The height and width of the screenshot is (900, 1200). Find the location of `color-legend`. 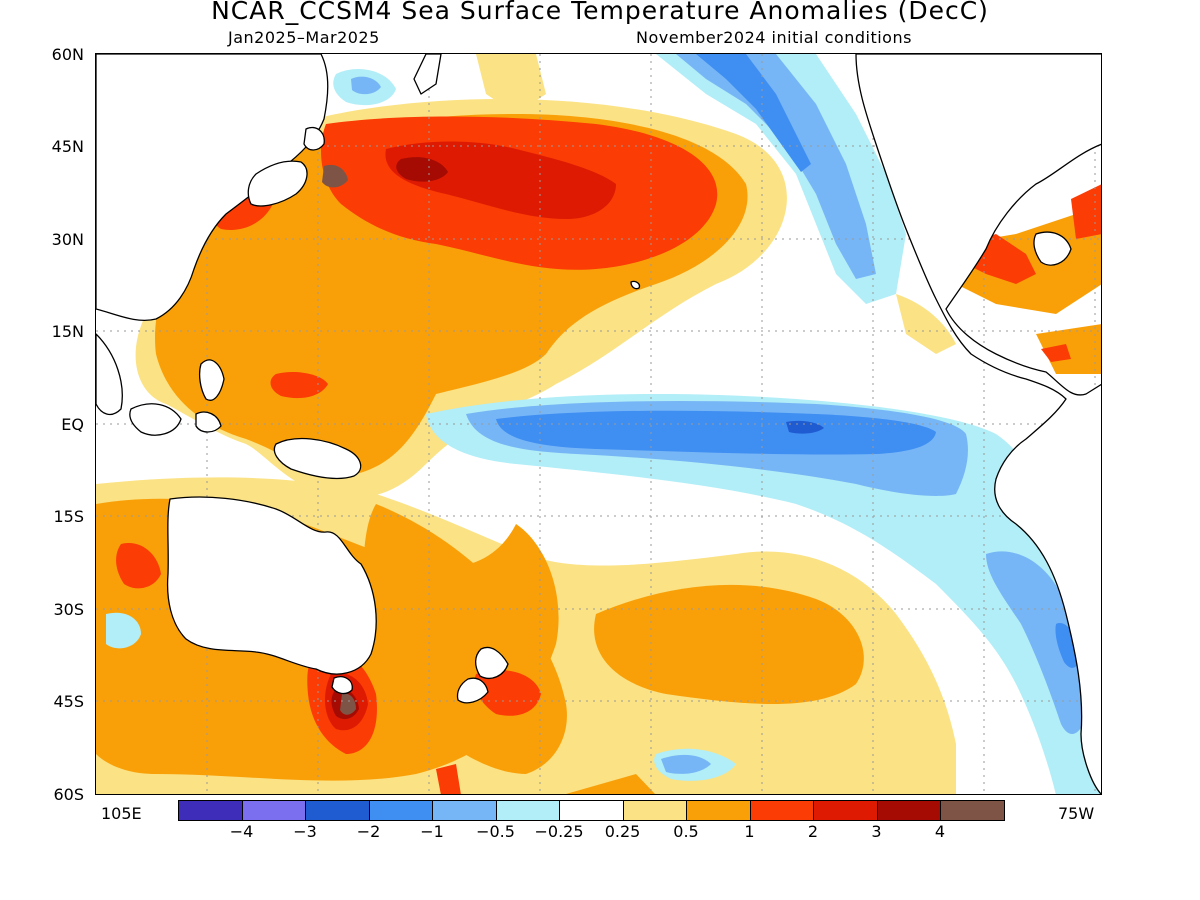

color-legend is located at coordinates (591, 811).